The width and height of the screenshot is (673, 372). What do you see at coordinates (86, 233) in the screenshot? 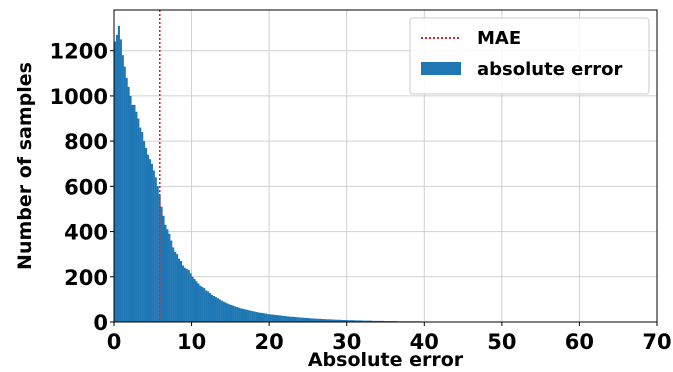
I see `y-tick-label: 400` at bounding box center [86, 233].